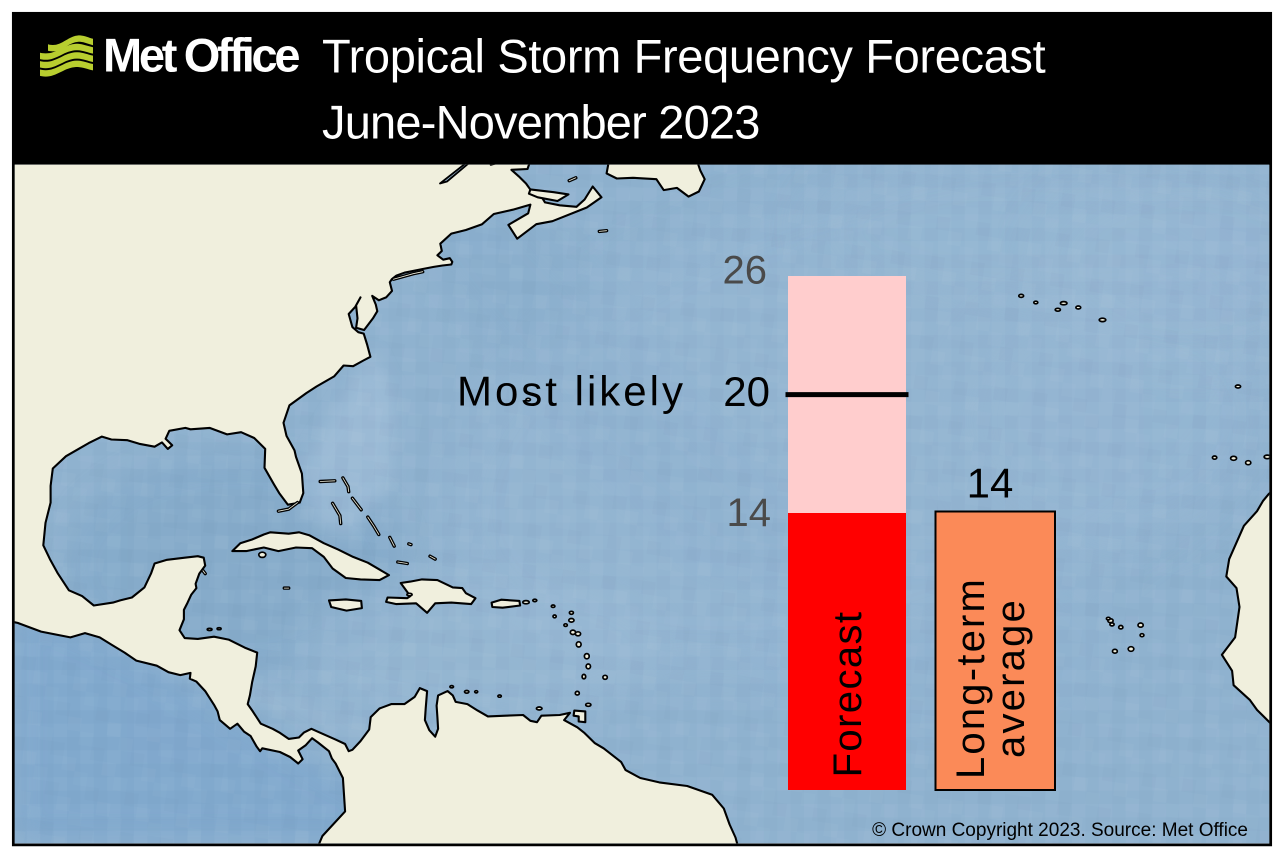  I want to click on svg-text: 20, so click(746, 391).